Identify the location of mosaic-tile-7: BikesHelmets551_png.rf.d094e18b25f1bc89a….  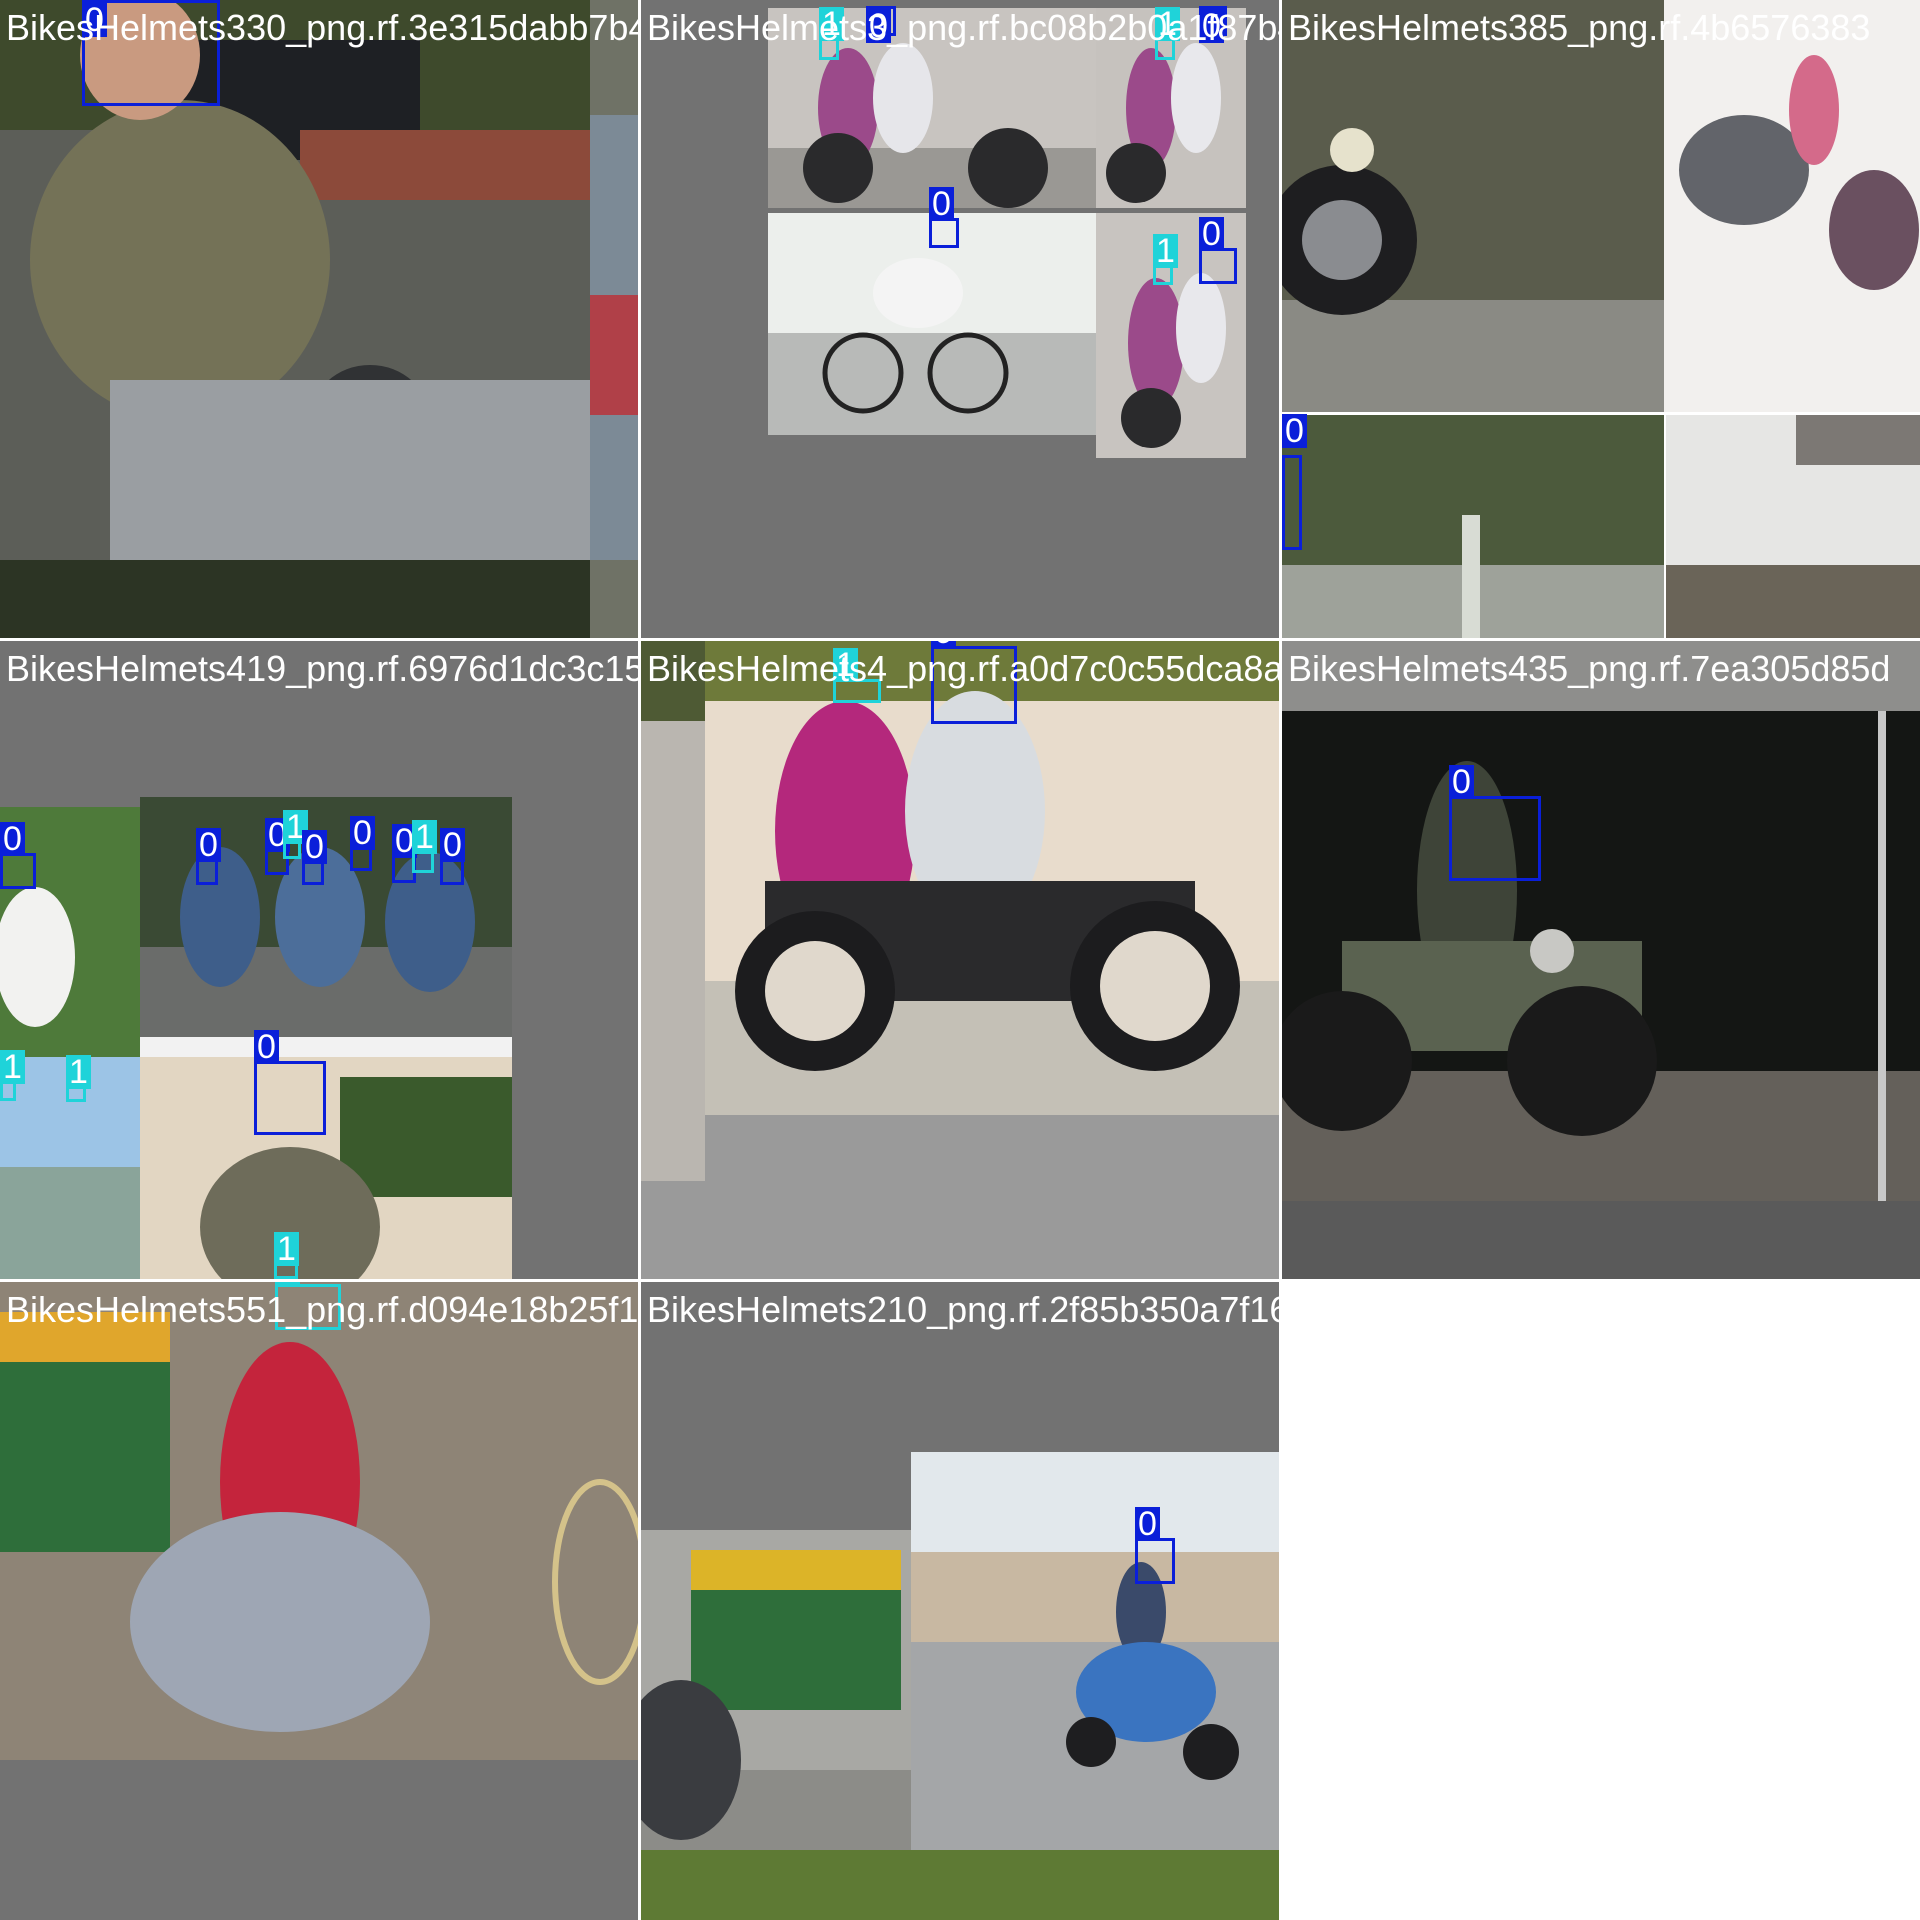
(319, 1601).